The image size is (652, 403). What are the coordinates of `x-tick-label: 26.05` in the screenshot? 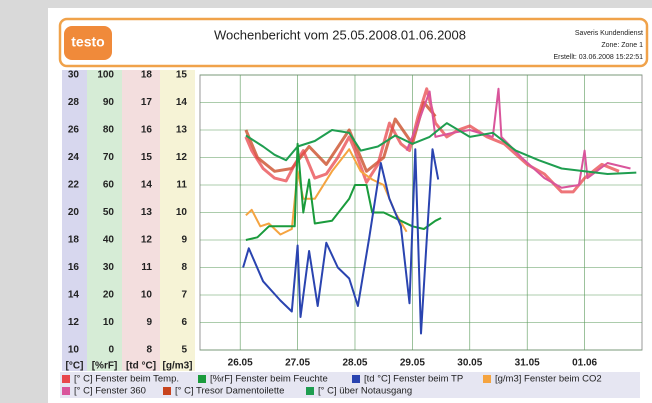 It's located at (240, 363).